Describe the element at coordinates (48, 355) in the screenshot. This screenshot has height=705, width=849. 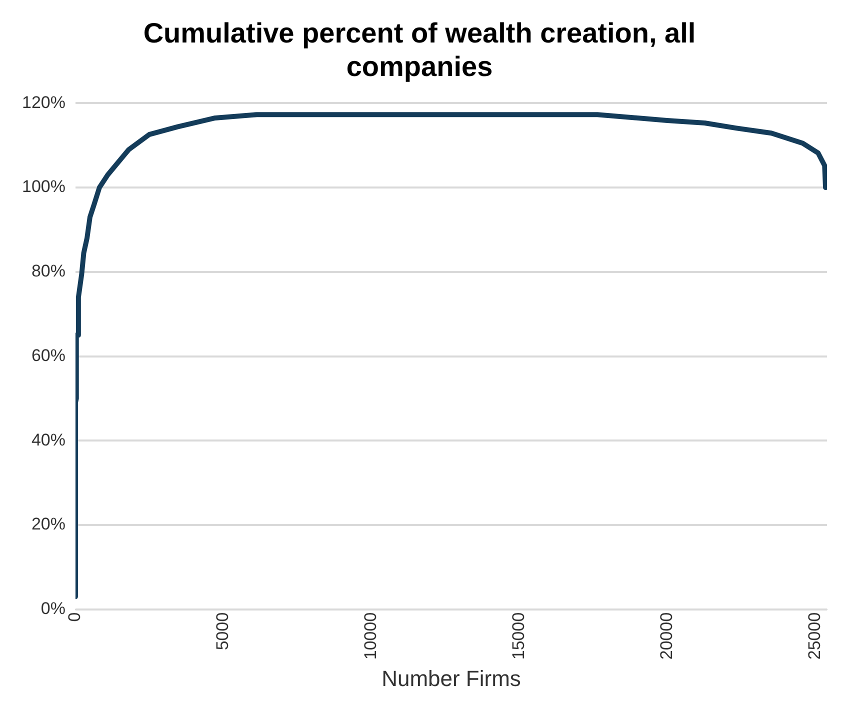
I see `y-tick-label: 60%` at that location.